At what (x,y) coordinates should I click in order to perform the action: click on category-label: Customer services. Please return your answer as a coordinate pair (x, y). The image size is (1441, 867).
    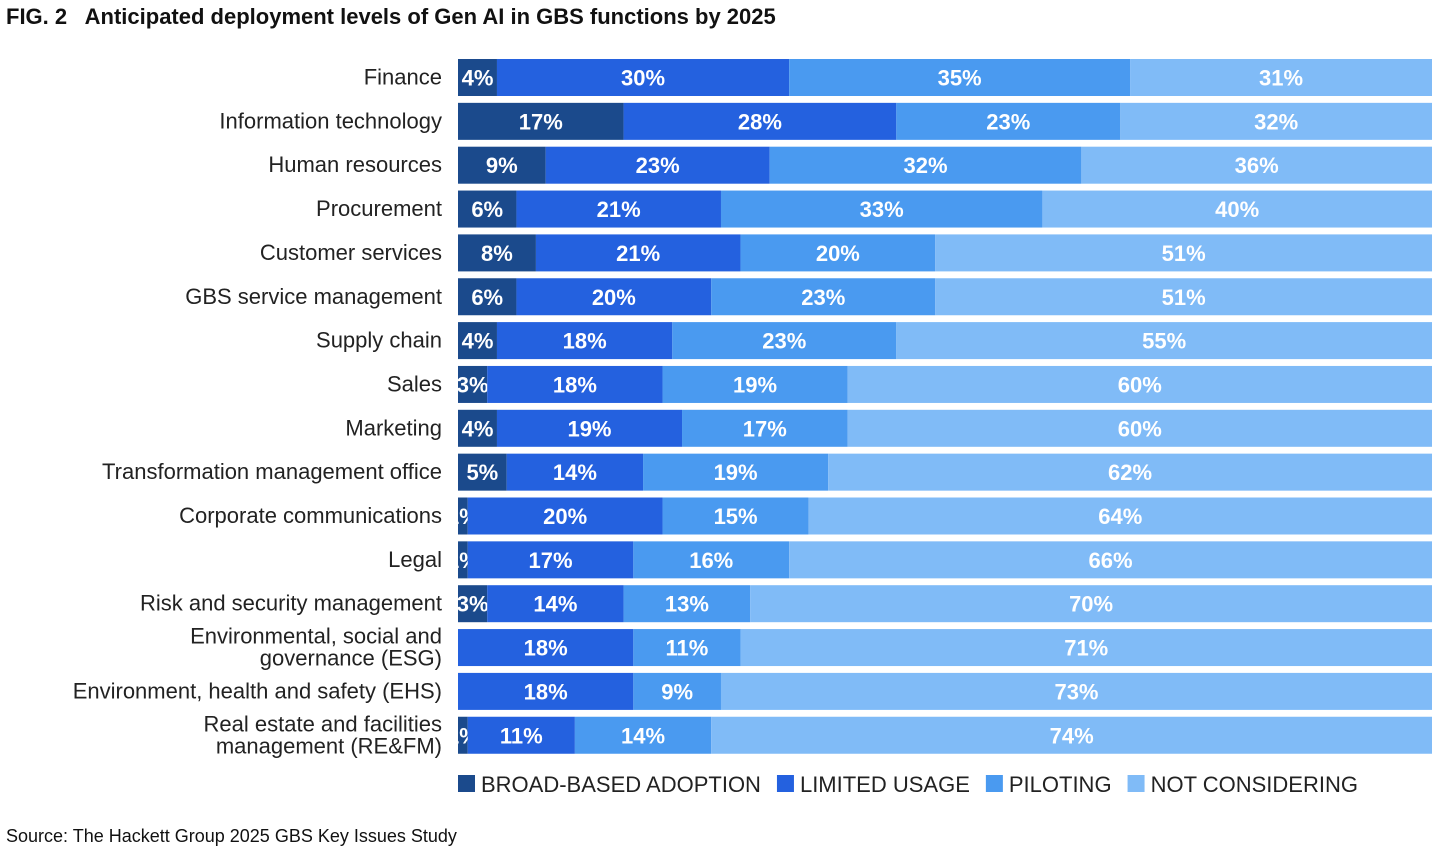
    Looking at the image, I should click on (351, 252).